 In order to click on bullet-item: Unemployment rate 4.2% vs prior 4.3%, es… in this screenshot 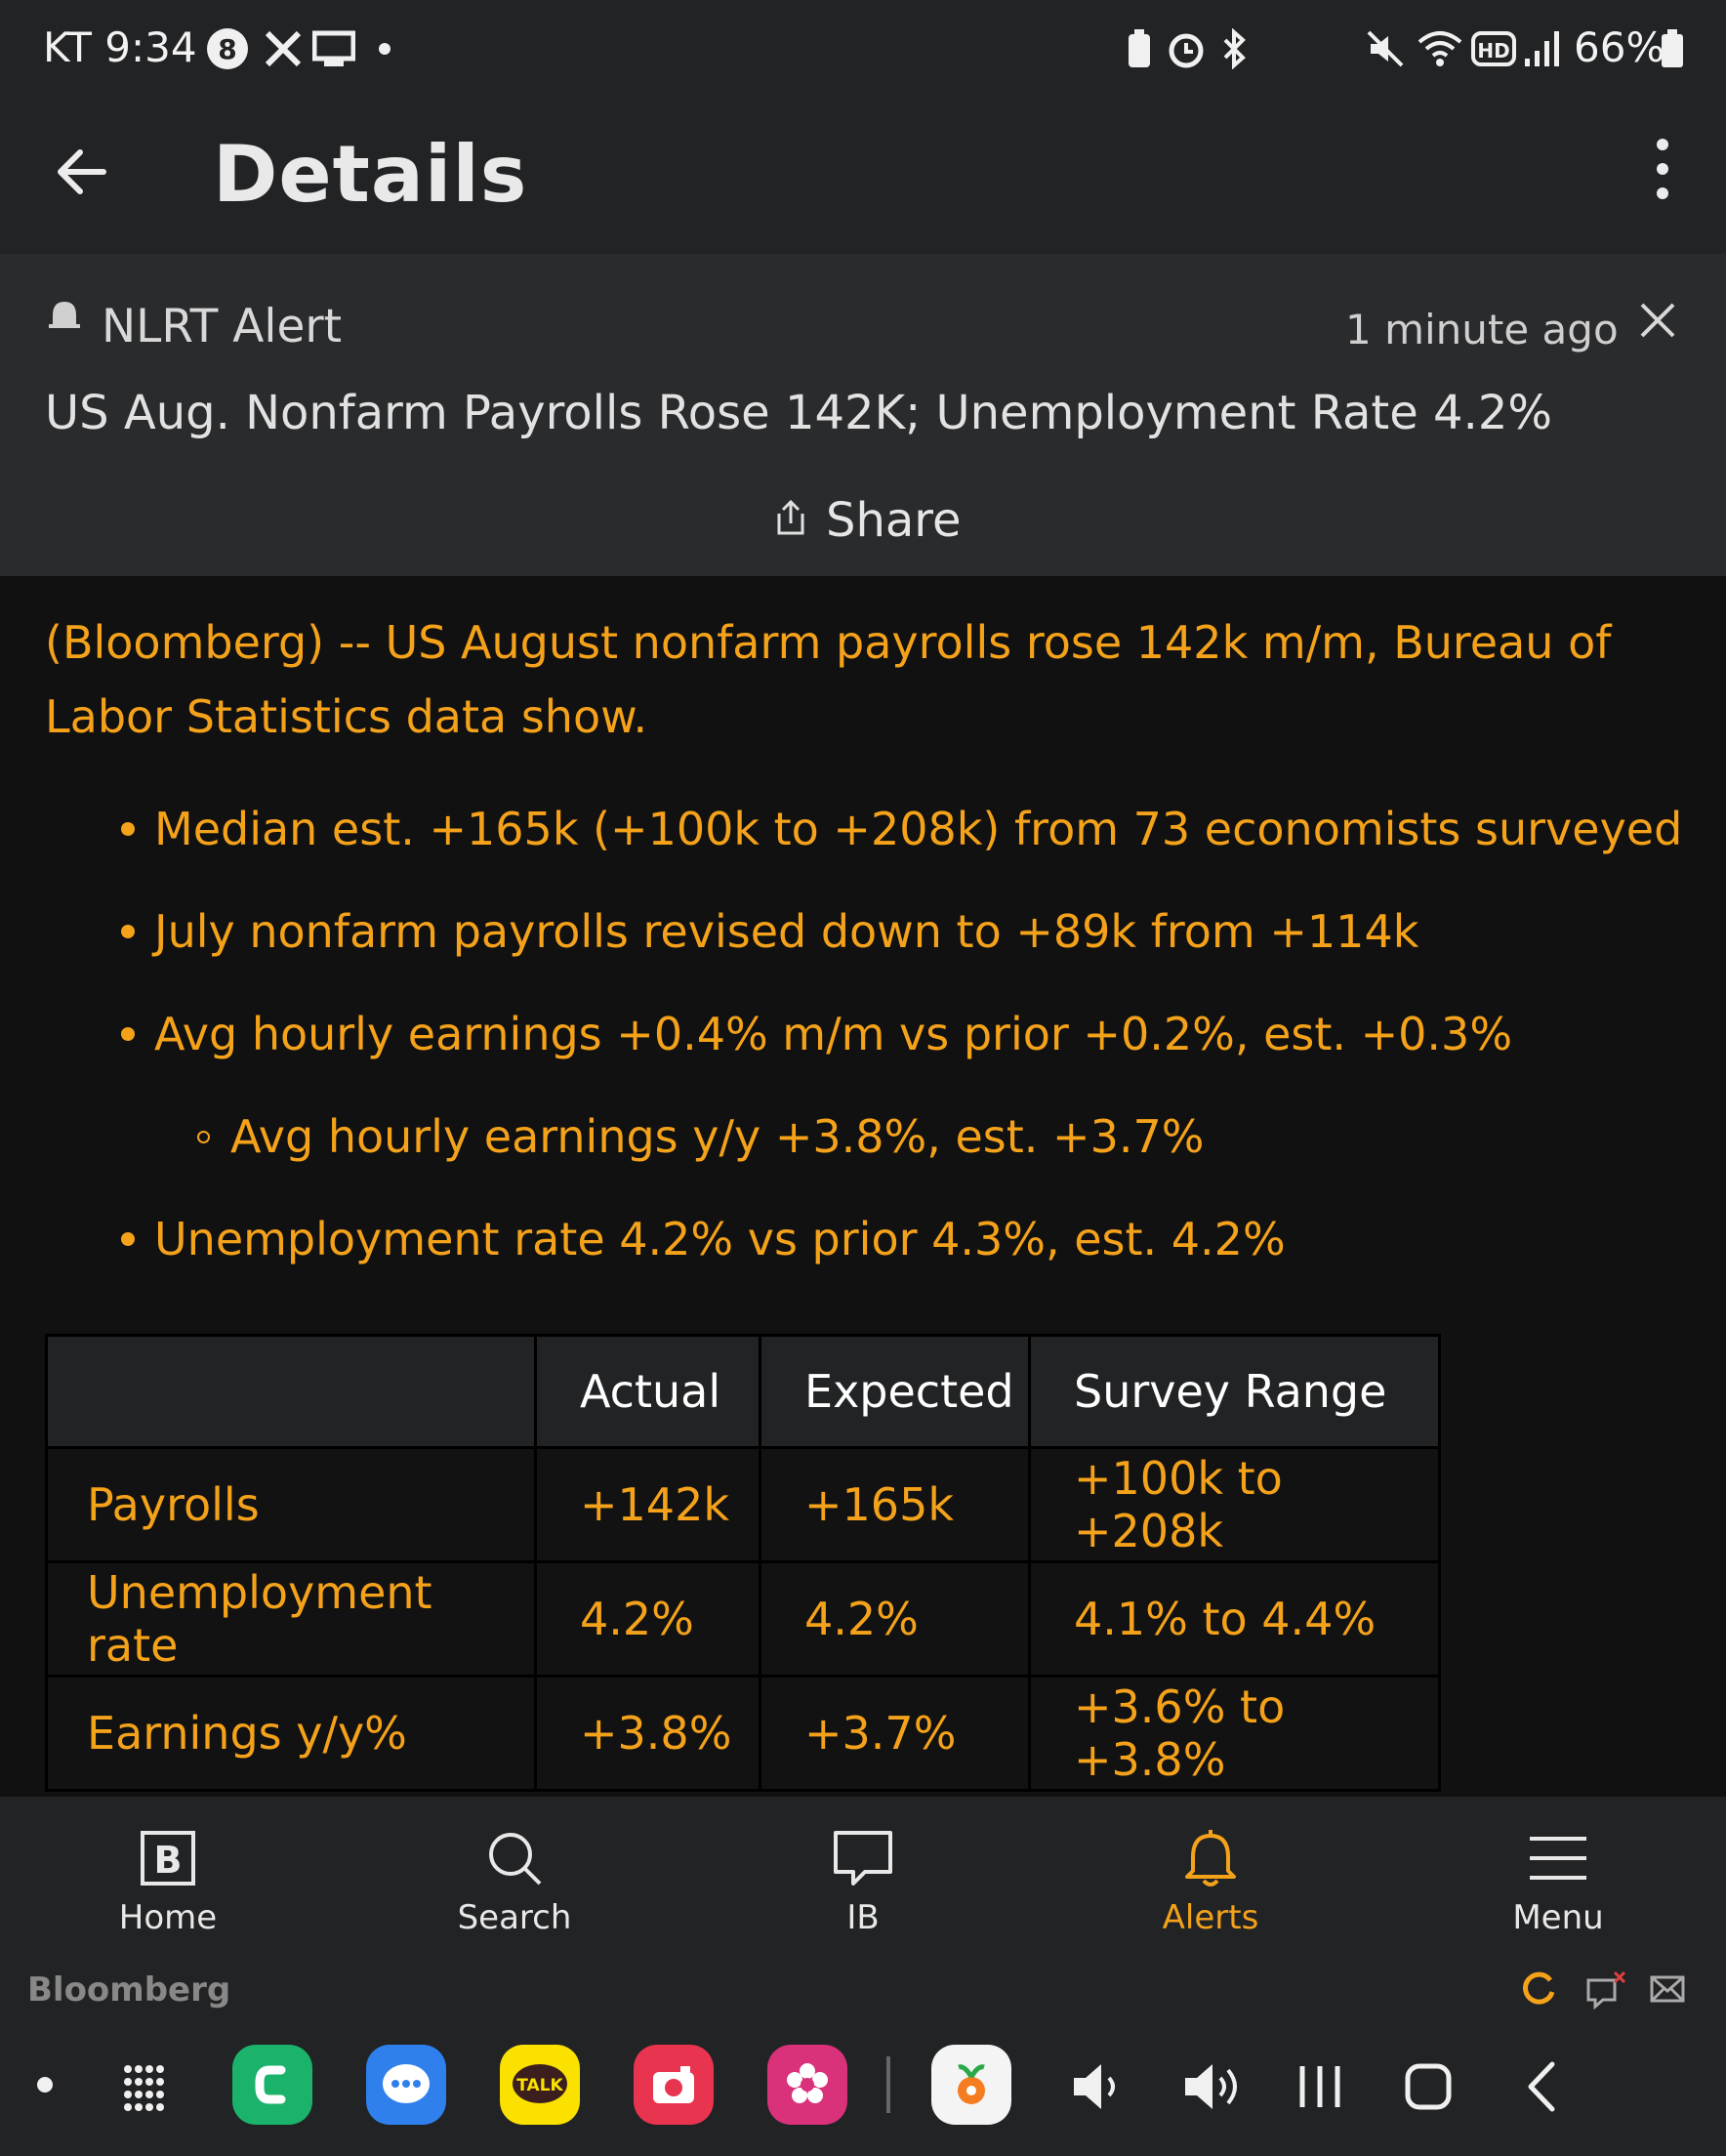, I will do `click(720, 1239)`.